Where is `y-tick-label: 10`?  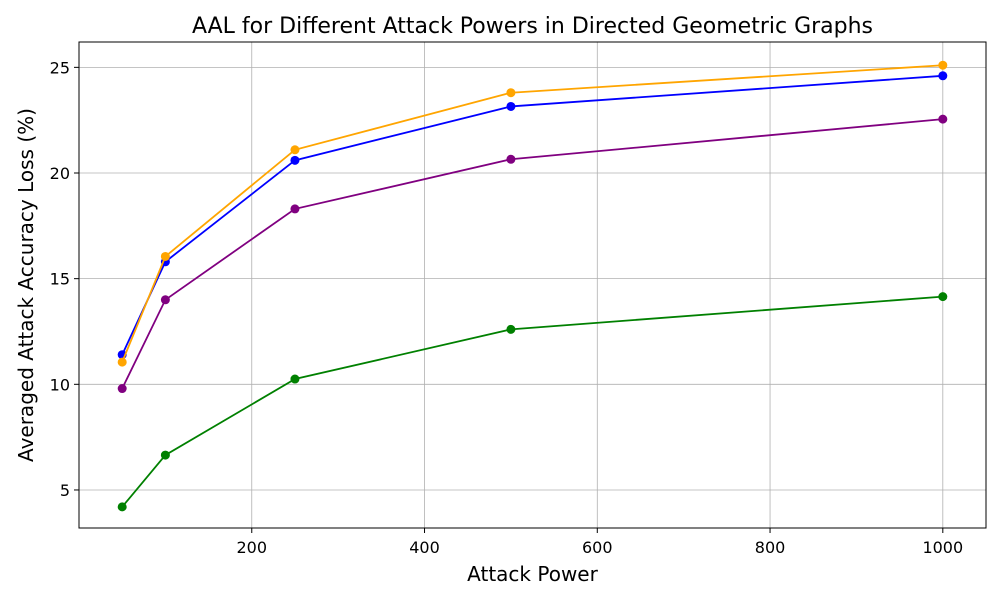
y-tick-label: 10 is located at coordinates (60, 384).